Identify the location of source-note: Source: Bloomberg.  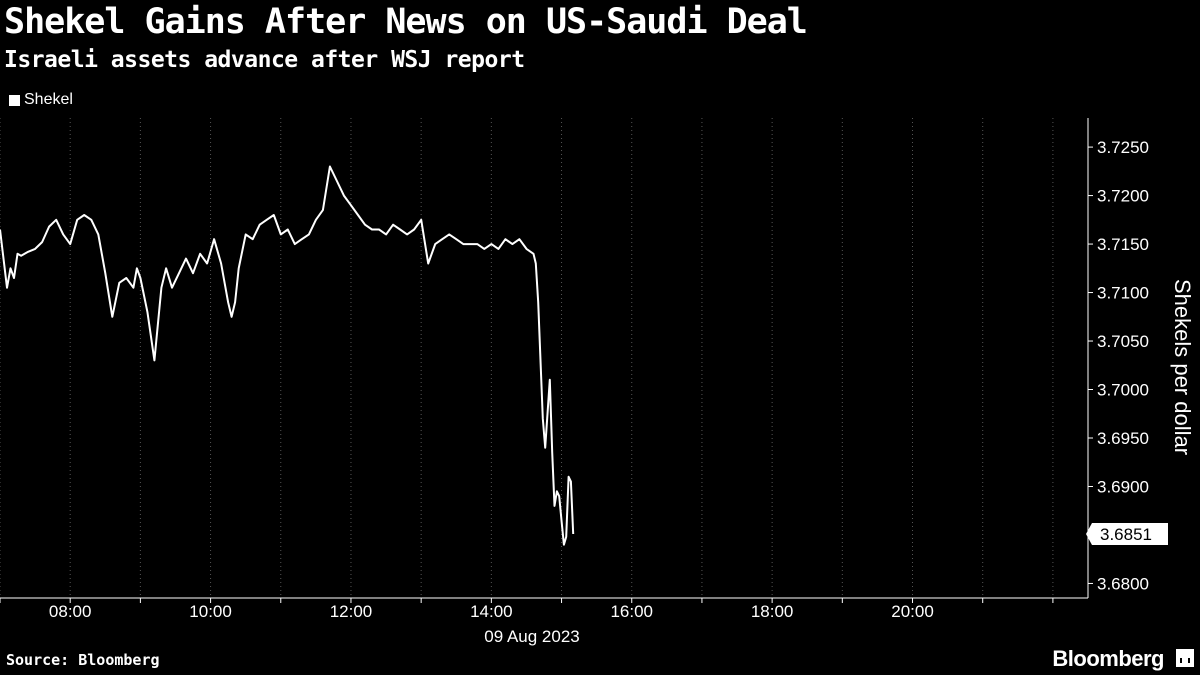
(83, 660).